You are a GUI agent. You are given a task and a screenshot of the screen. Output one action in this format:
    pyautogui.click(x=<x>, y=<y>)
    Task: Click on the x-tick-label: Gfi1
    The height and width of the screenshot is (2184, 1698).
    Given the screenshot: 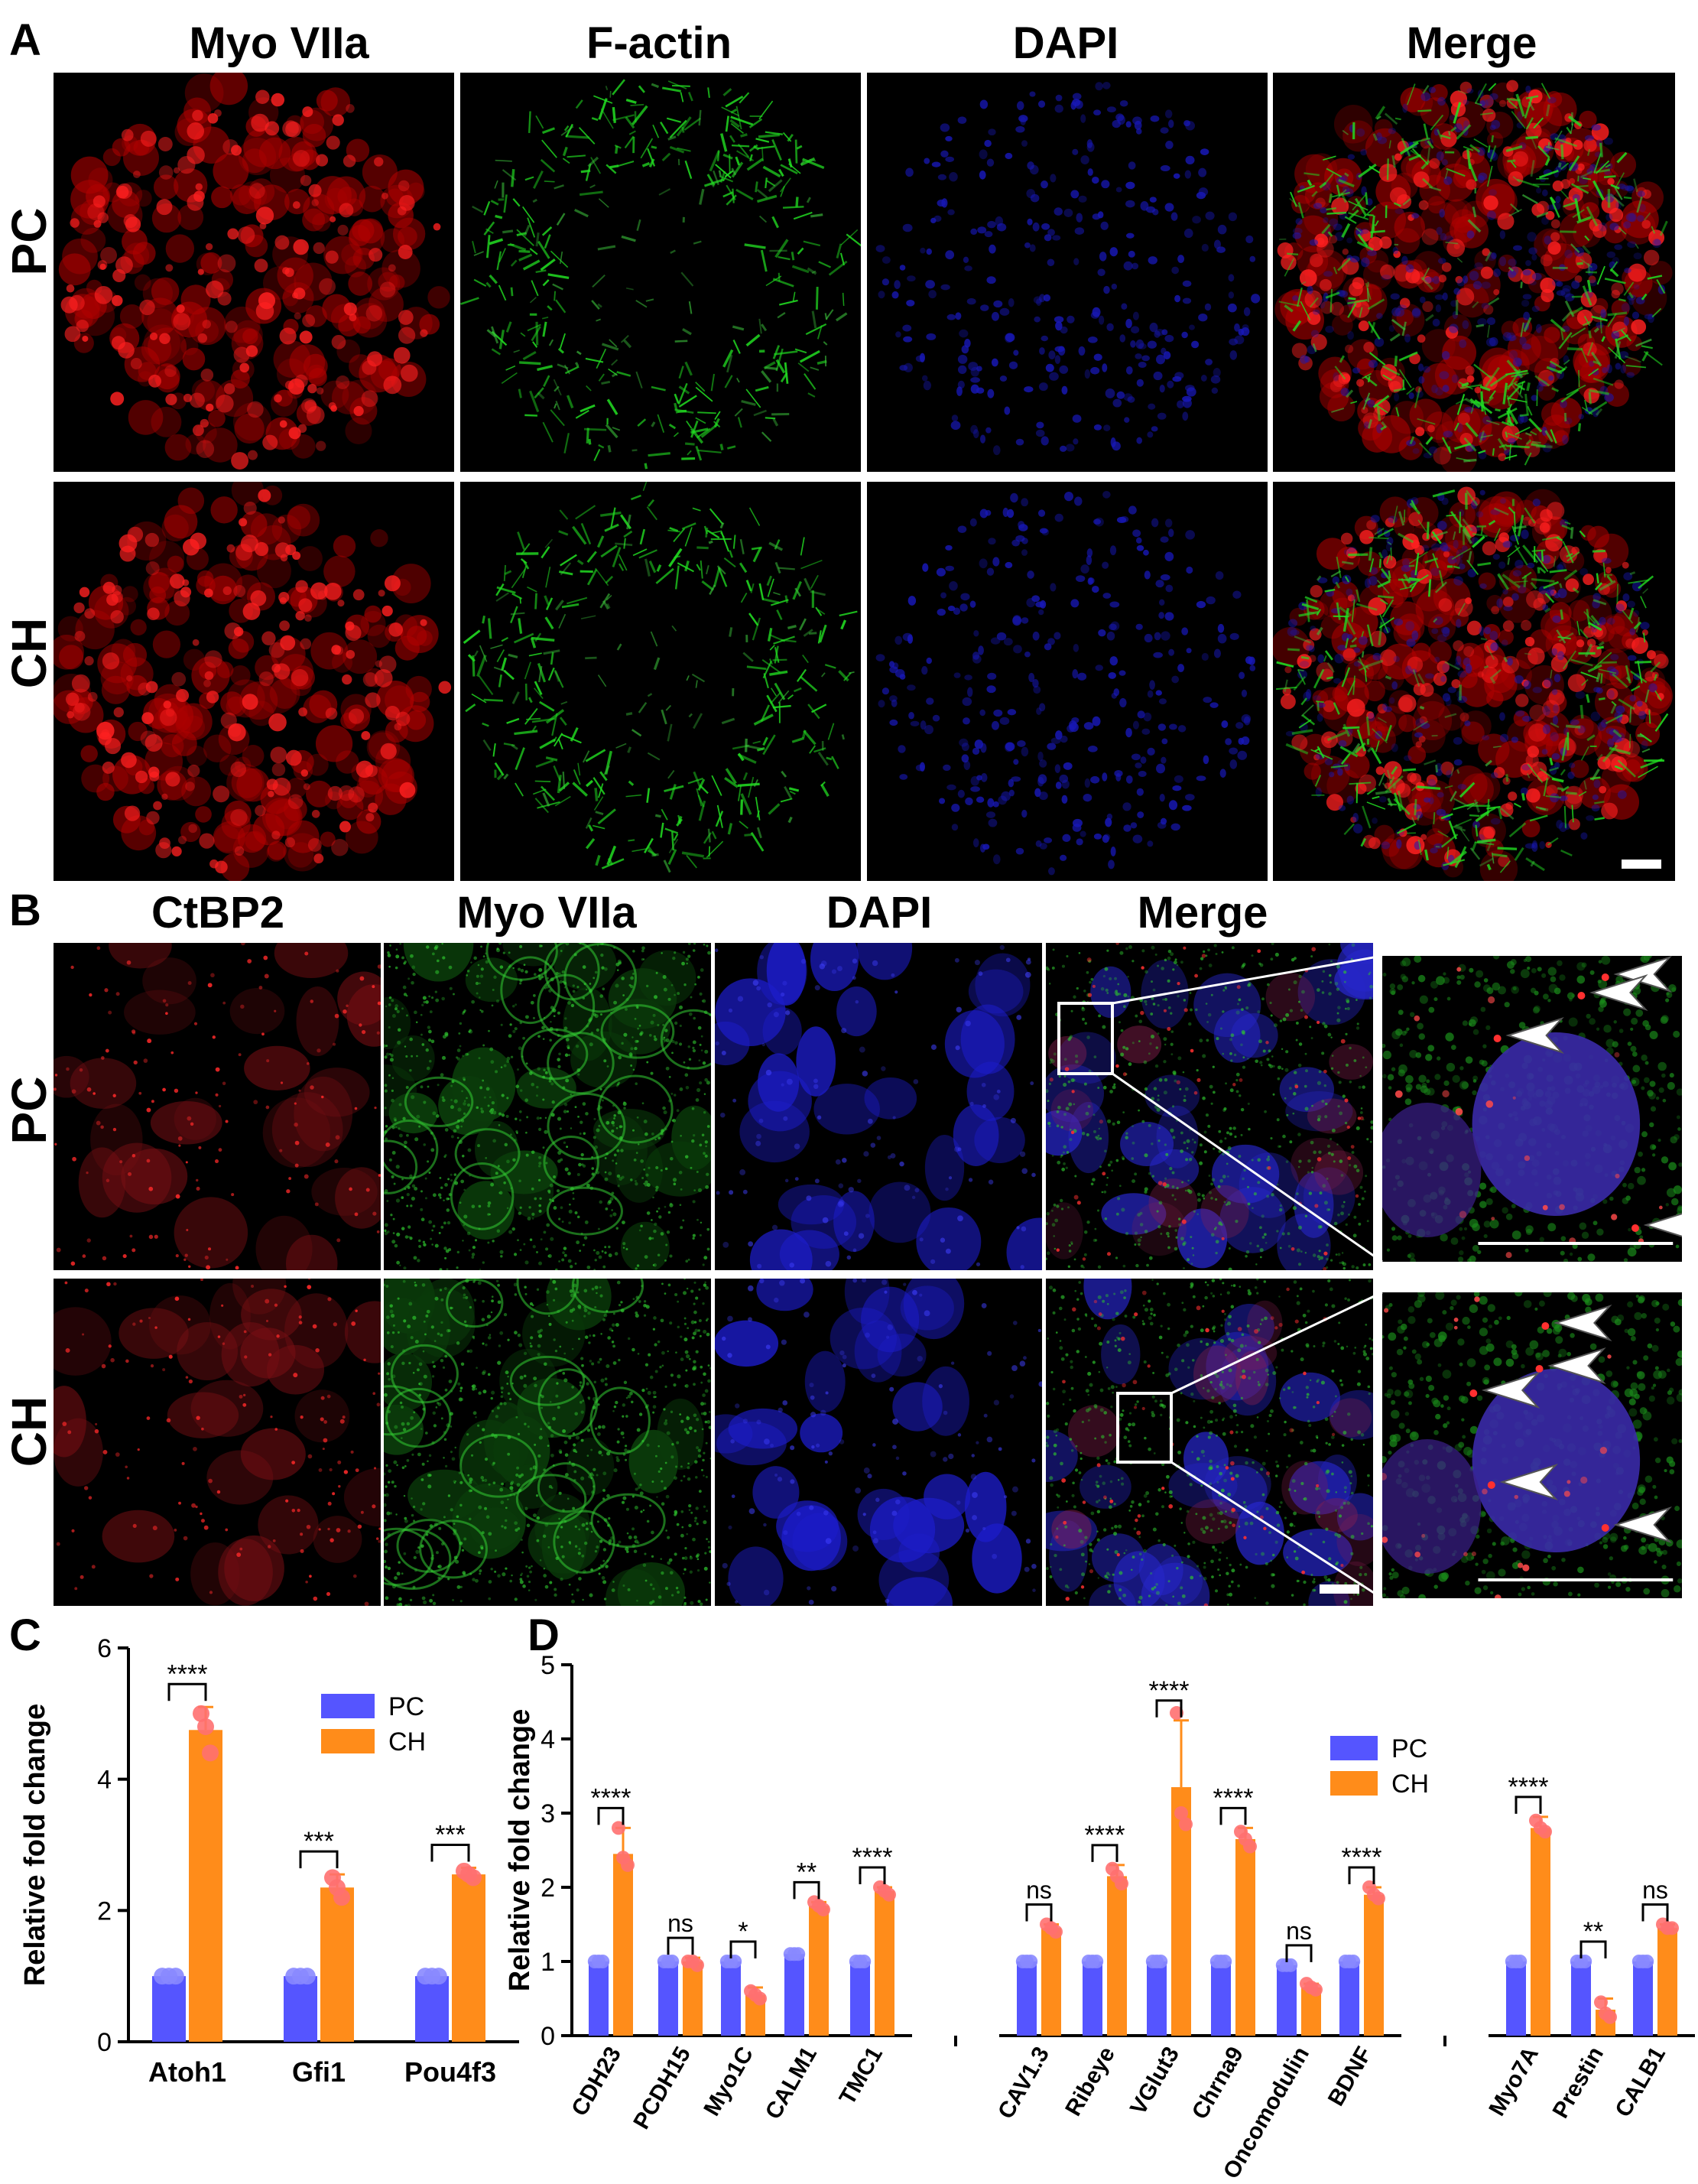 What is the action you would take?
    pyautogui.click(x=319, y=2072)
    